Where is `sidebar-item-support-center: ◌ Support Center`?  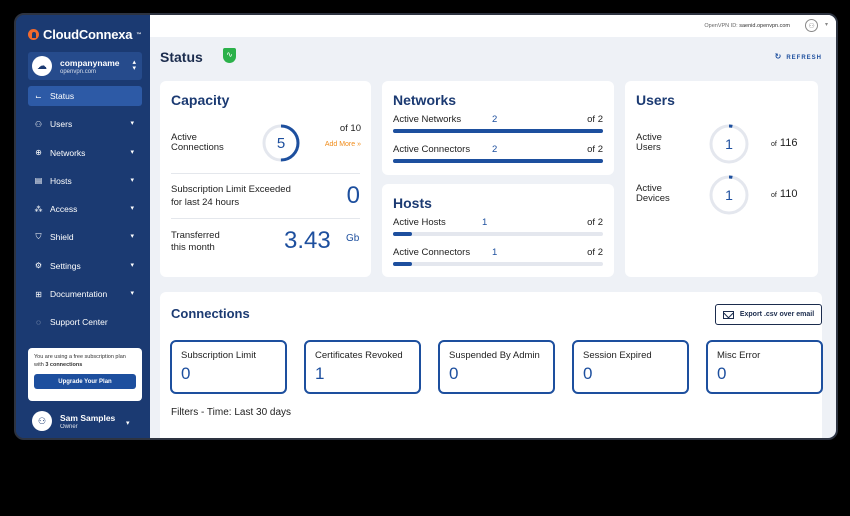 sidebar-item-support-center: ◌ Support Center is located at coordinates (85, 322).